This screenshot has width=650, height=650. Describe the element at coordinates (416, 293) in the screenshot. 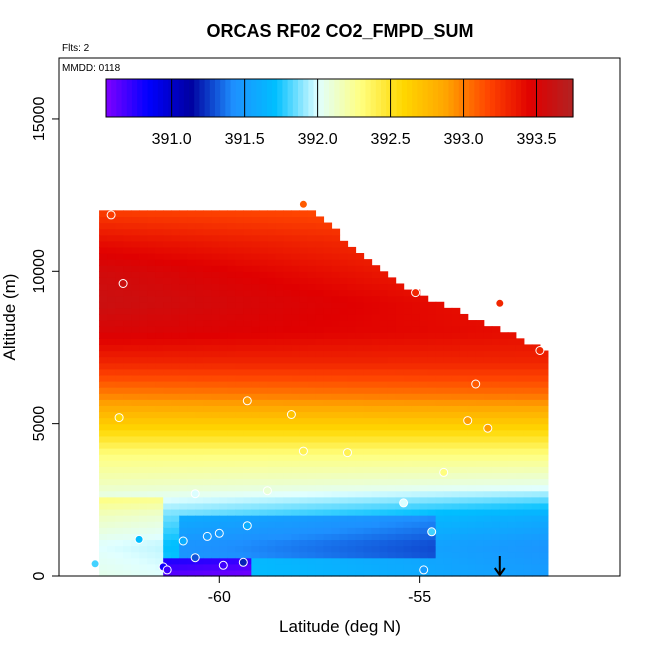

I see `observation-point` at that location.